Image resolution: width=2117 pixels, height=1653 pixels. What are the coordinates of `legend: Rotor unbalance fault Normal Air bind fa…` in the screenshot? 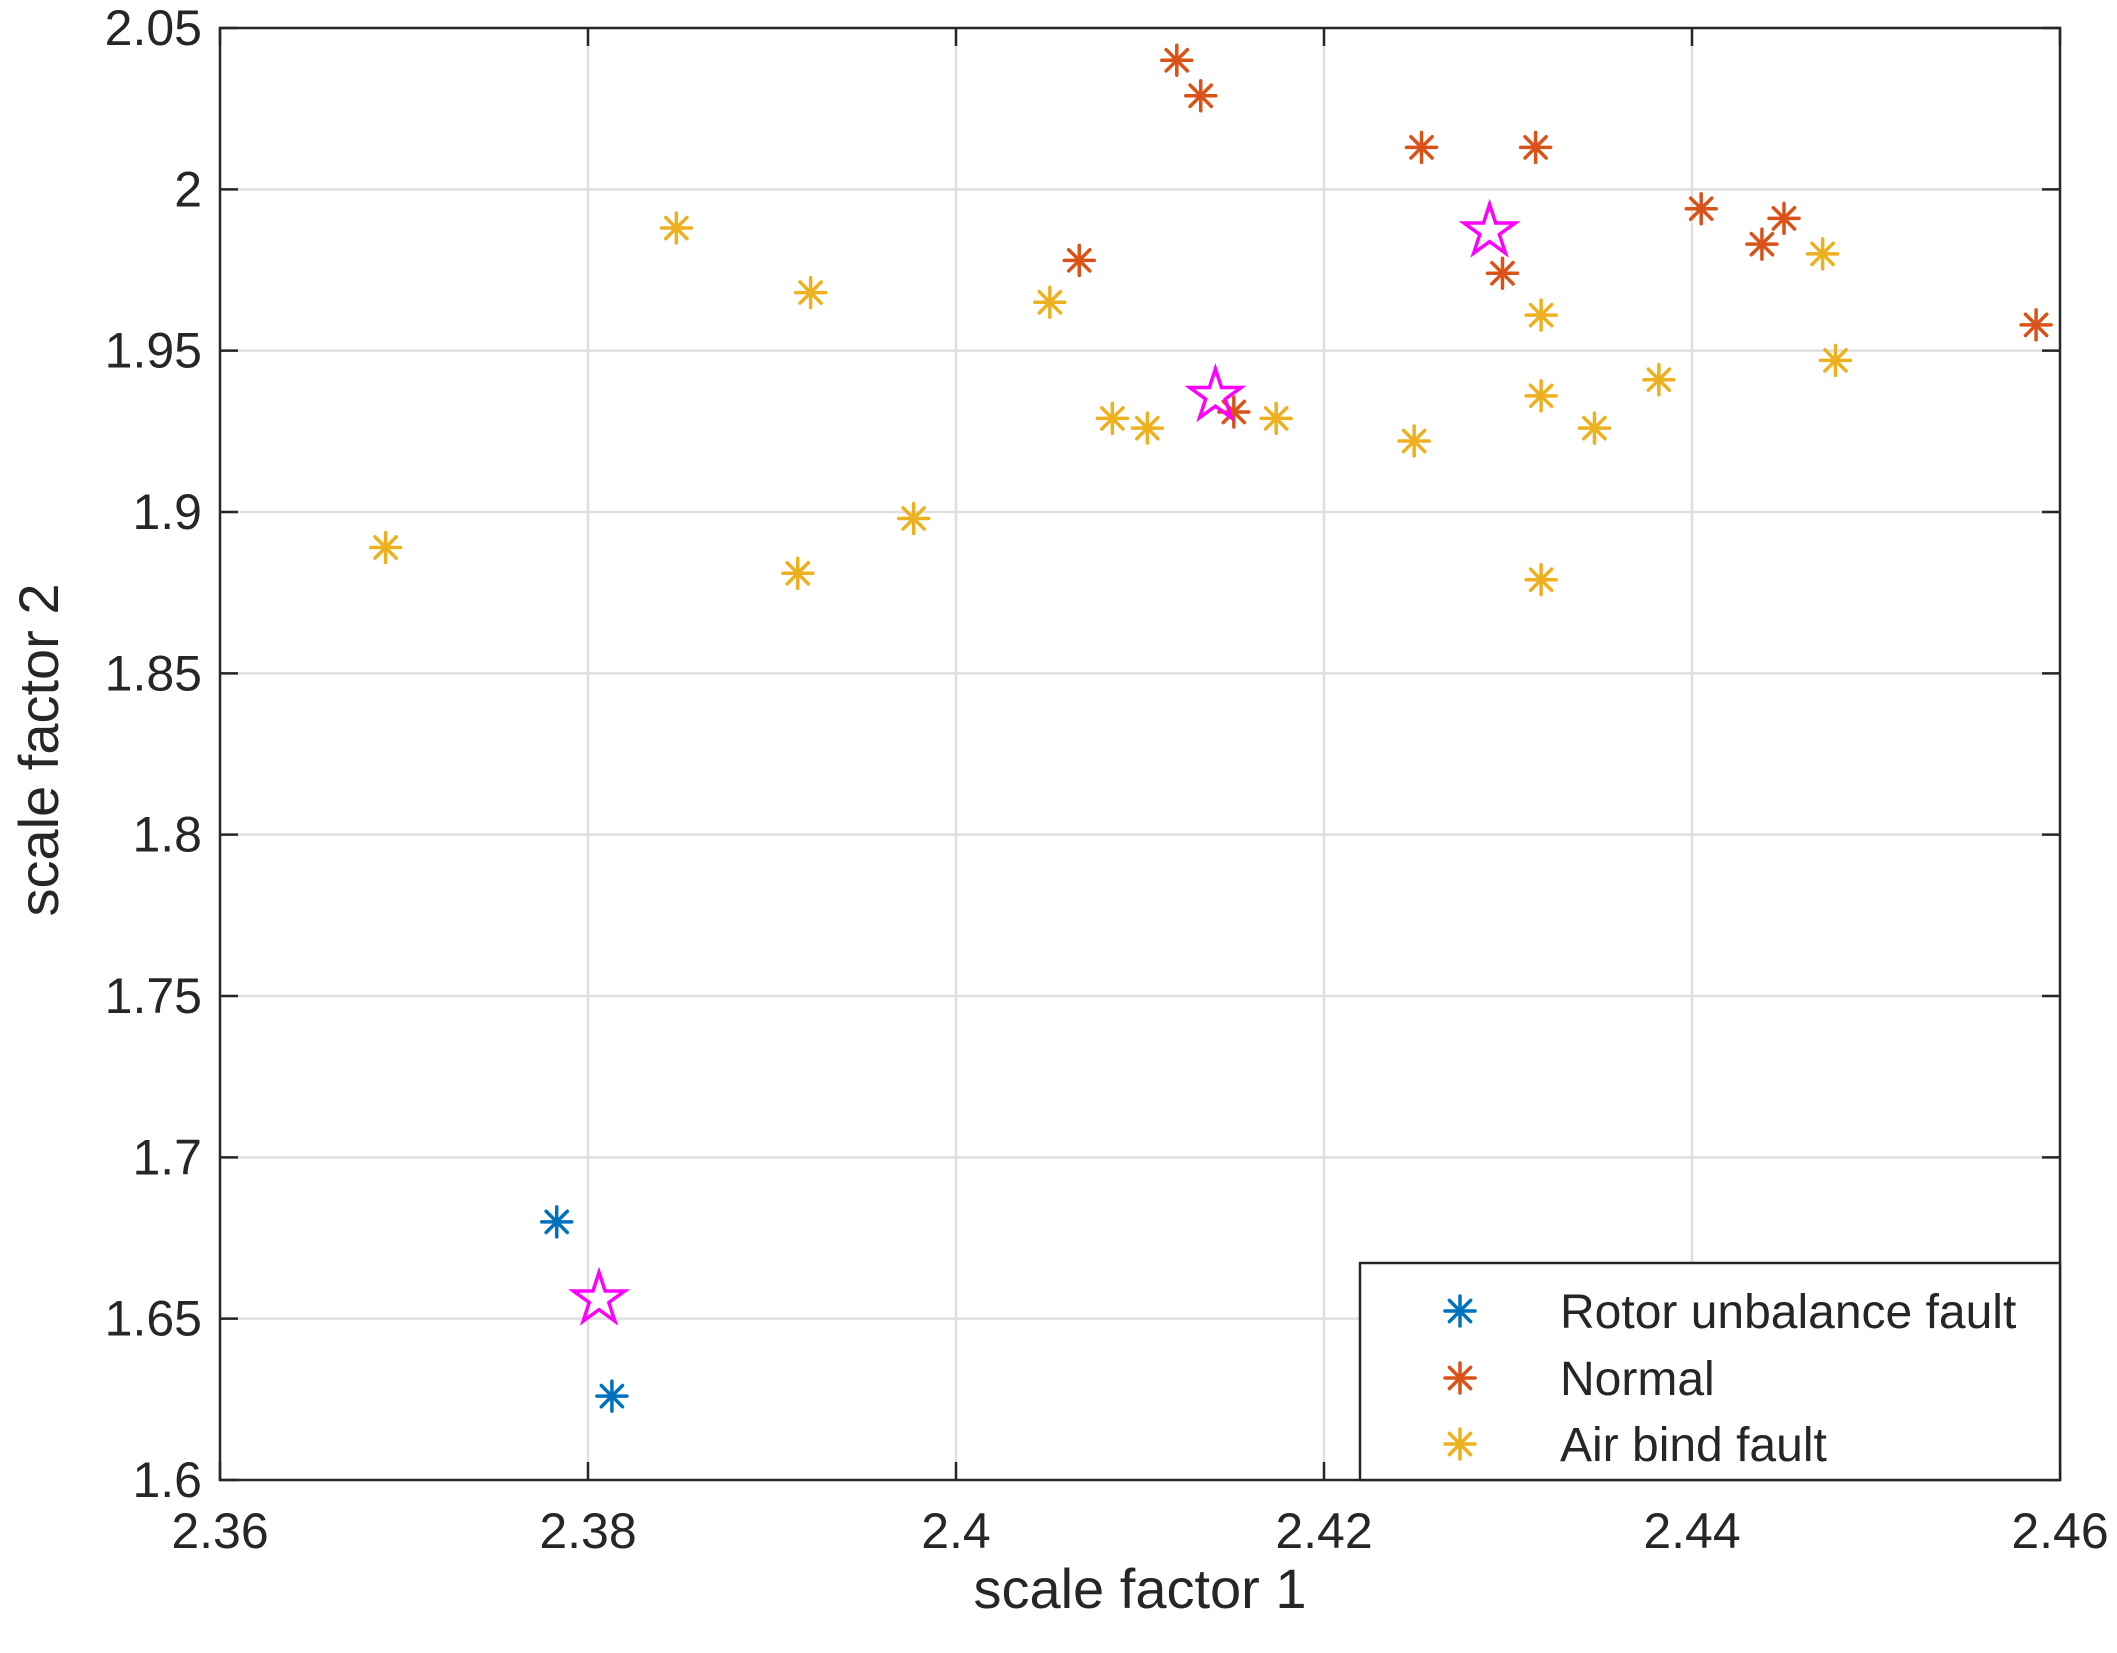 It's located at (1710, 1371).